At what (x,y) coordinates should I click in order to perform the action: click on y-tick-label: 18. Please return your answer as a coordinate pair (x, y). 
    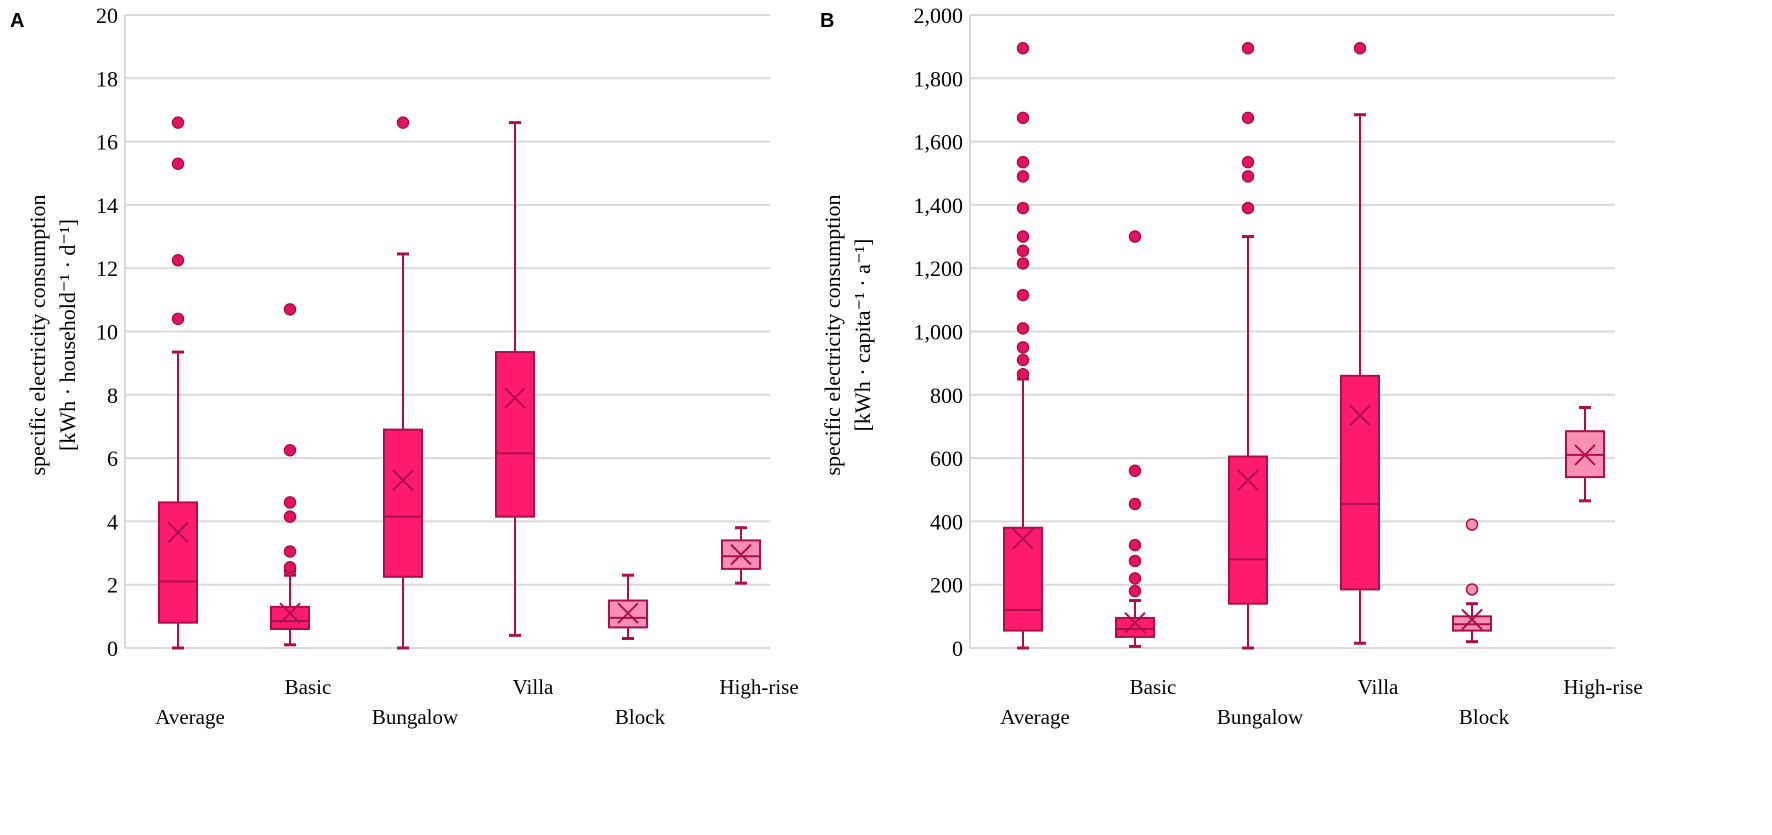
    Looking at the image, I should click on (107, 78).